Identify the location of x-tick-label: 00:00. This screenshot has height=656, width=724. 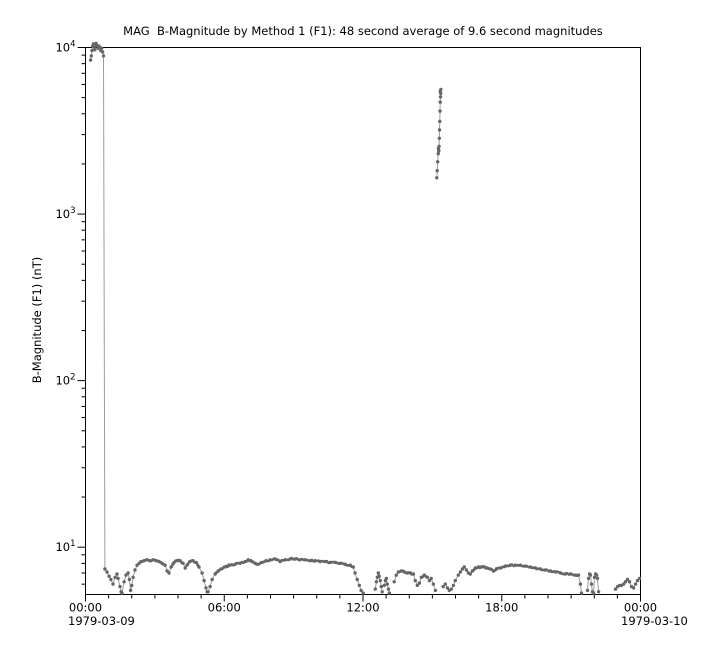
(640, 608).